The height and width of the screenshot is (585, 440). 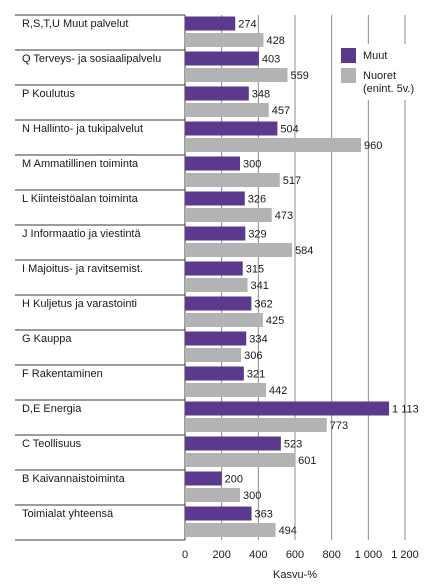 I want to click on legend-swatch-nuoret, so click(x=348, y=75).